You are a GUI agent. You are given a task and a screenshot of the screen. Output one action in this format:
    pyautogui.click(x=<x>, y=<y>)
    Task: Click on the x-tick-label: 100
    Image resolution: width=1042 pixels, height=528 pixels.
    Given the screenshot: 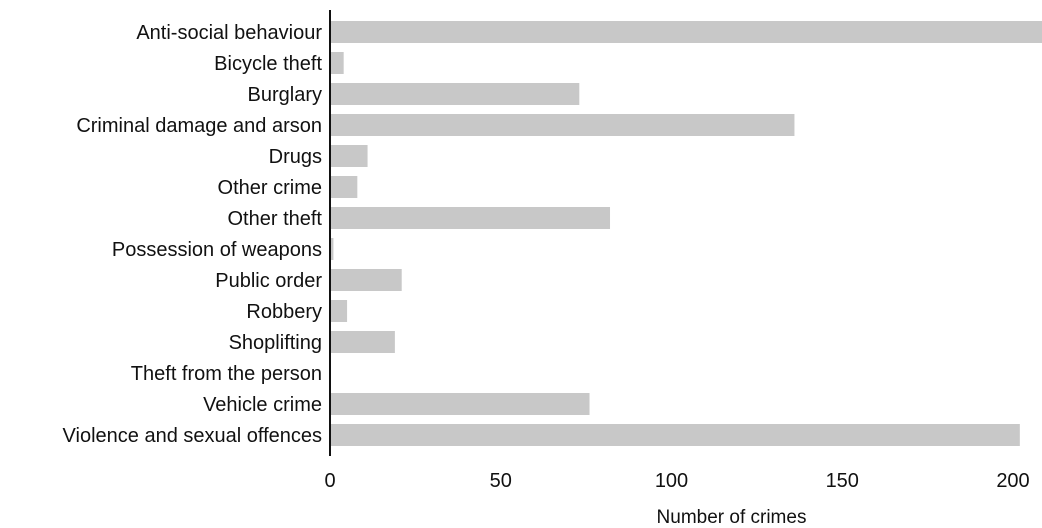 What is the action you would take?
    pyautogui.click(x=671, y=481)
    